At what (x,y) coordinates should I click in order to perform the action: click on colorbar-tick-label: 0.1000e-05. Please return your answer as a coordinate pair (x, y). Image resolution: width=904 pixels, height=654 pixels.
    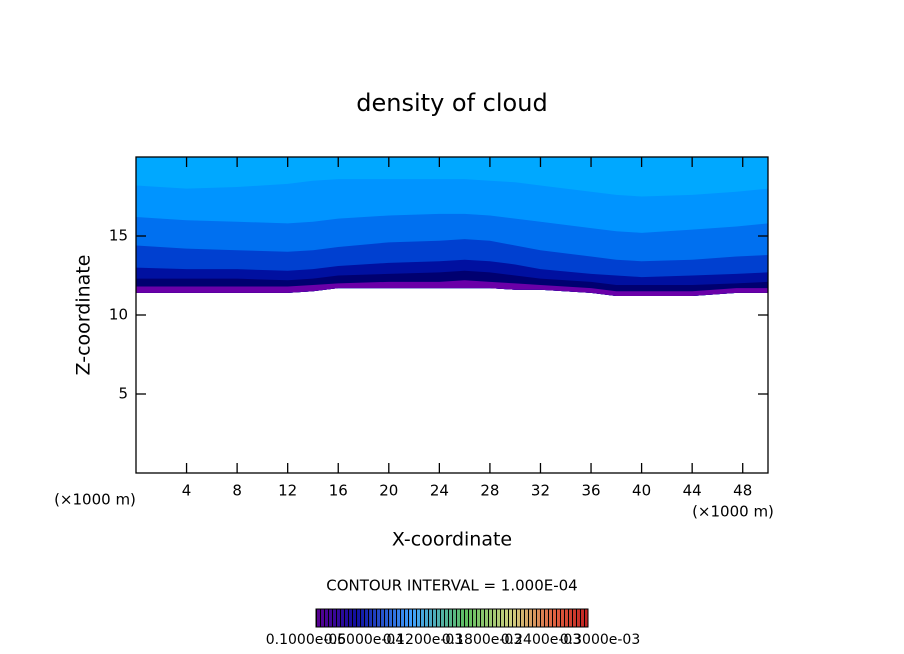
    Looking at the image, I should click on (306, 640).